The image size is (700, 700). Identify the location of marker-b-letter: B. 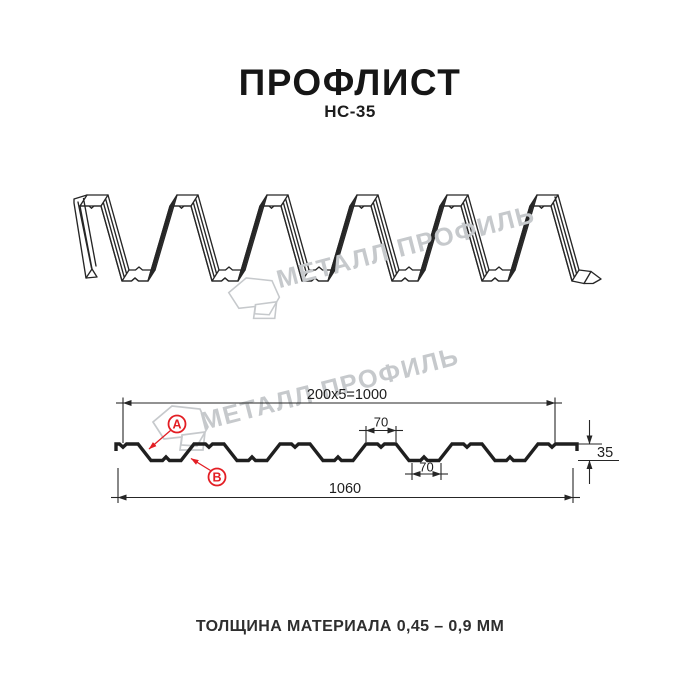
(216, 477).